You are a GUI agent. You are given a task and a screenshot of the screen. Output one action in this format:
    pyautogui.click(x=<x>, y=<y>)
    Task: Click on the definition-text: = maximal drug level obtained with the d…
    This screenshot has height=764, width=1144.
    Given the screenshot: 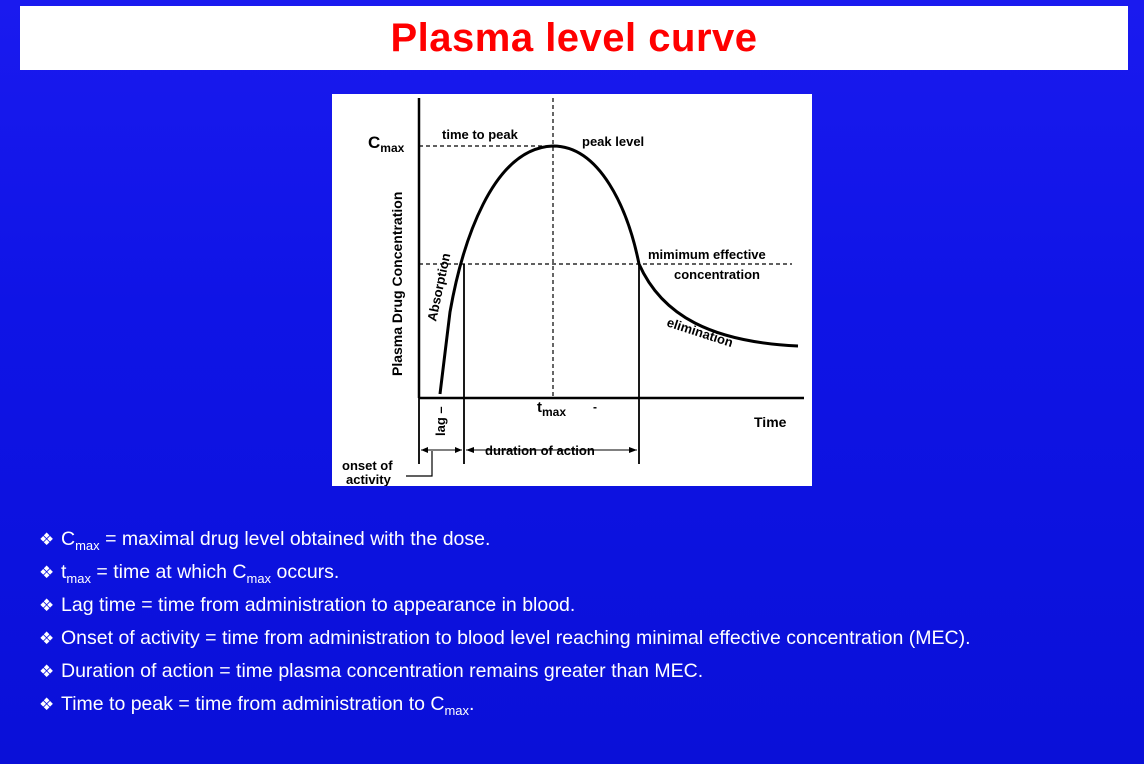 What is the action you would take?
    pyautogui.click(x=295, y=539)
    